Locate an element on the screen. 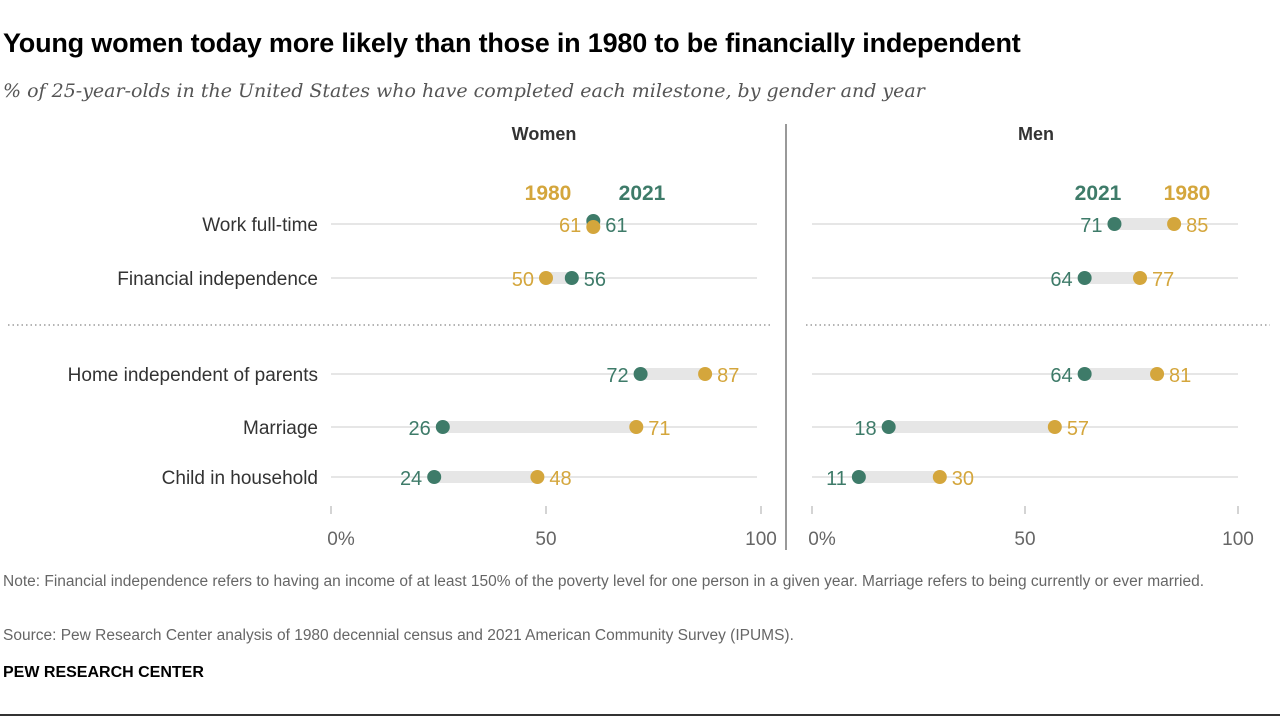 The height and width of the screenshot is (718, 1280). data-label-1980: 30 is located at coordinates (963, 479).